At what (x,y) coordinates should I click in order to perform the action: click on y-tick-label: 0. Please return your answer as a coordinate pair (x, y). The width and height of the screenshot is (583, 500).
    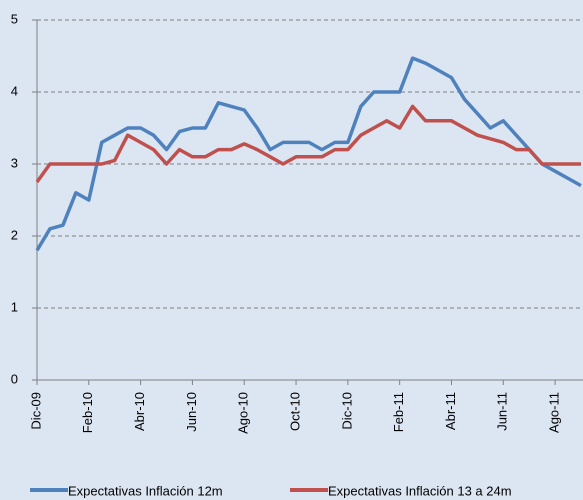
    Looking at the image, I should click on (14, 378).